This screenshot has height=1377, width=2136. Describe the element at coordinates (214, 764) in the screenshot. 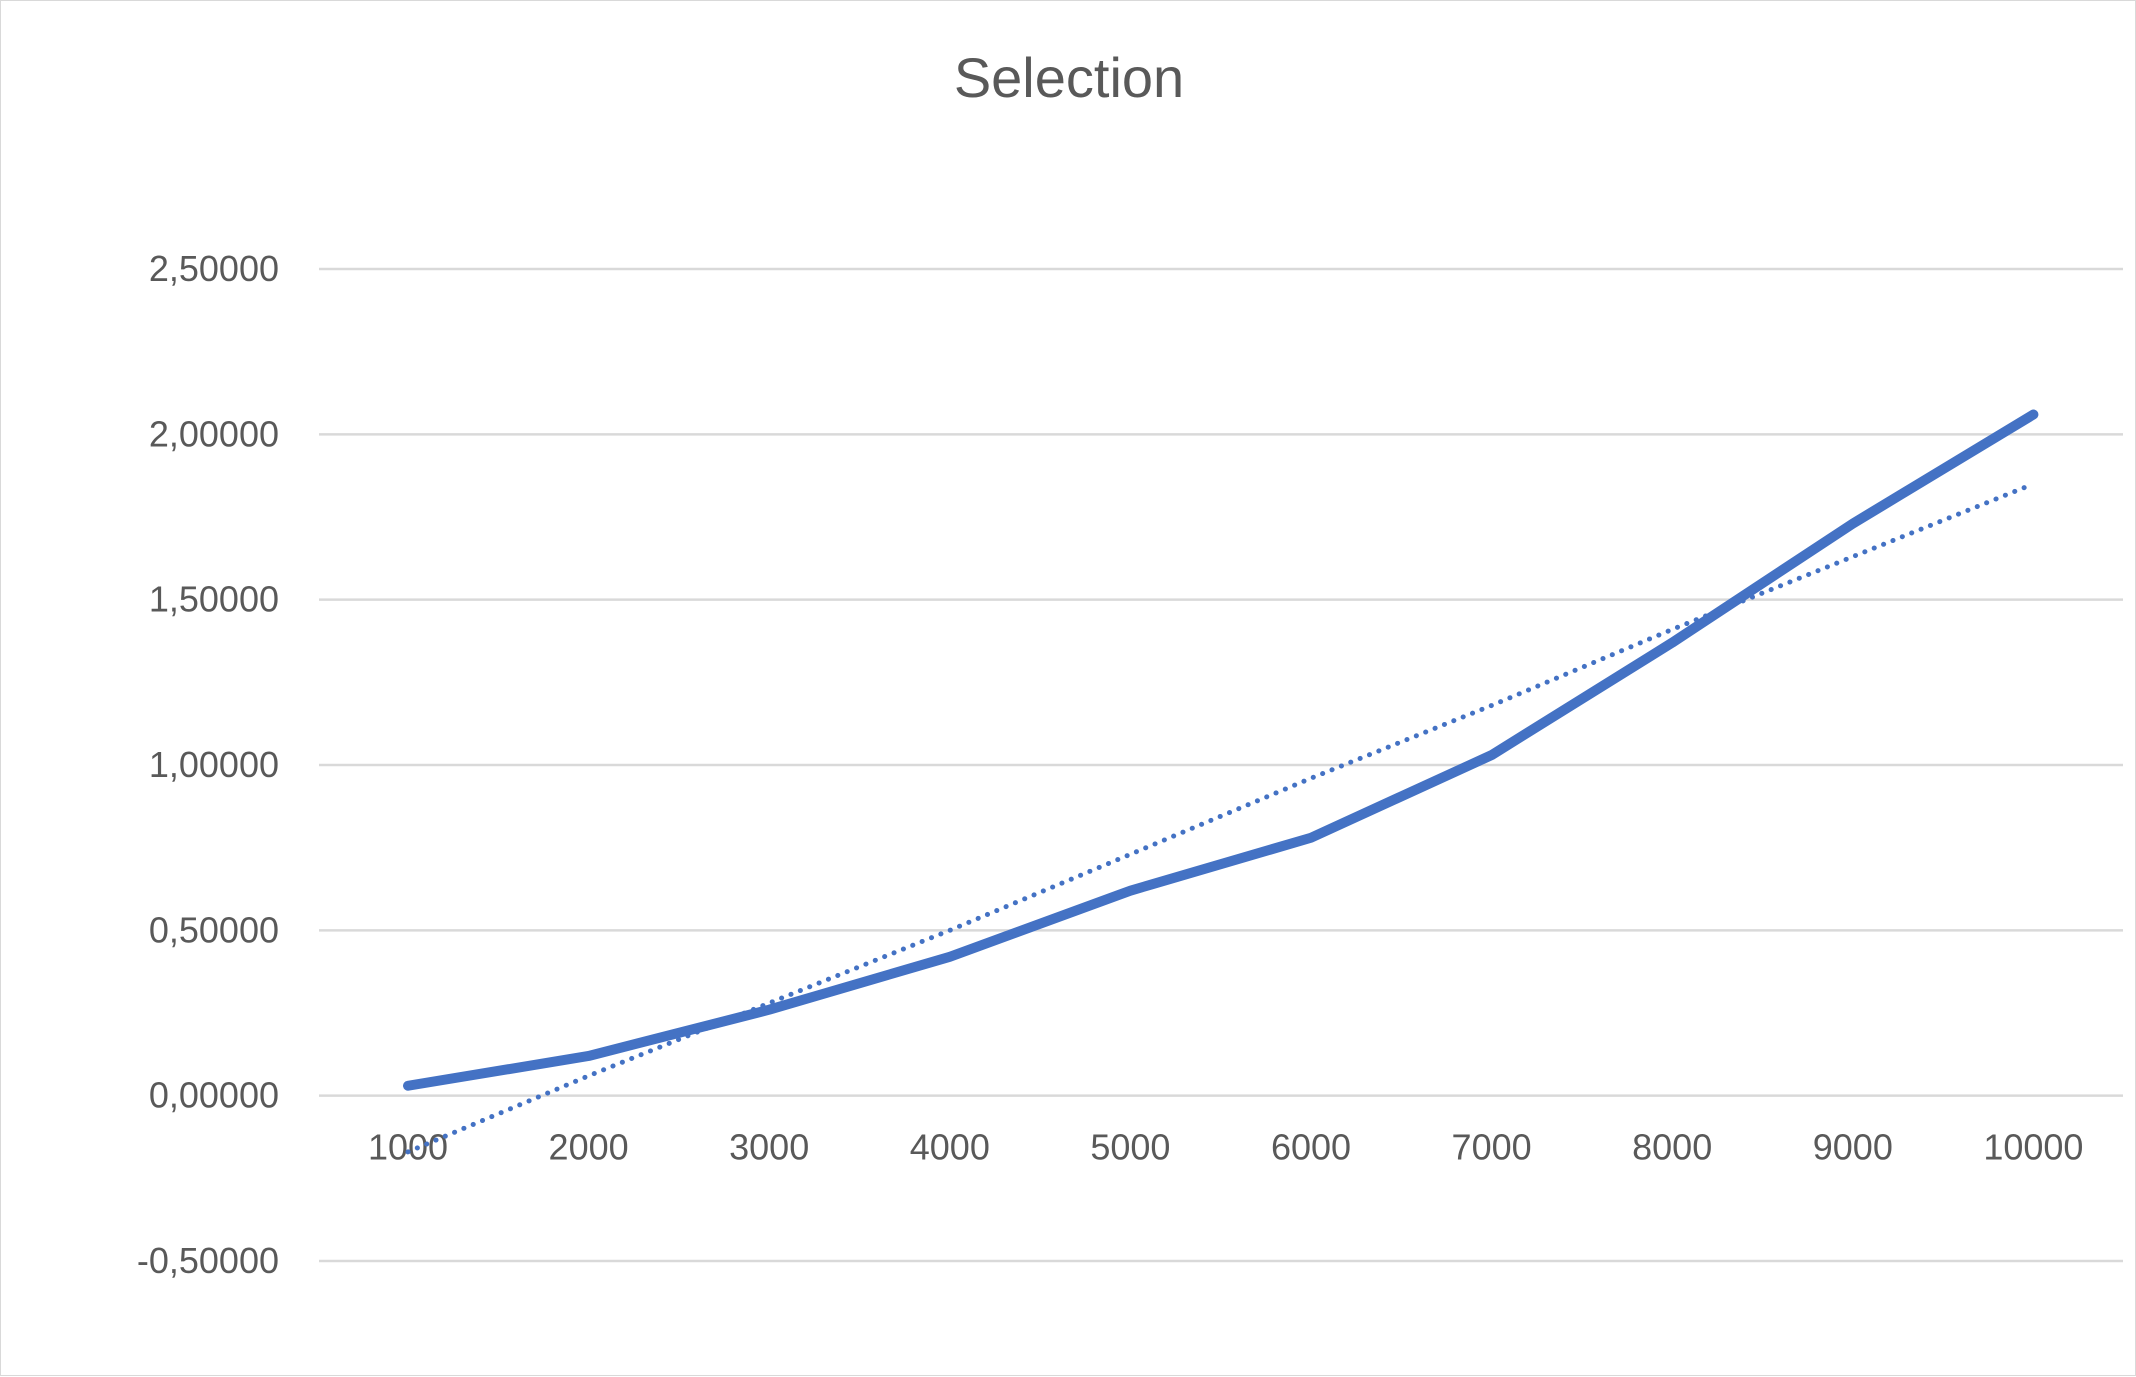

I see `y-tick-label: 1,00000` at that location.